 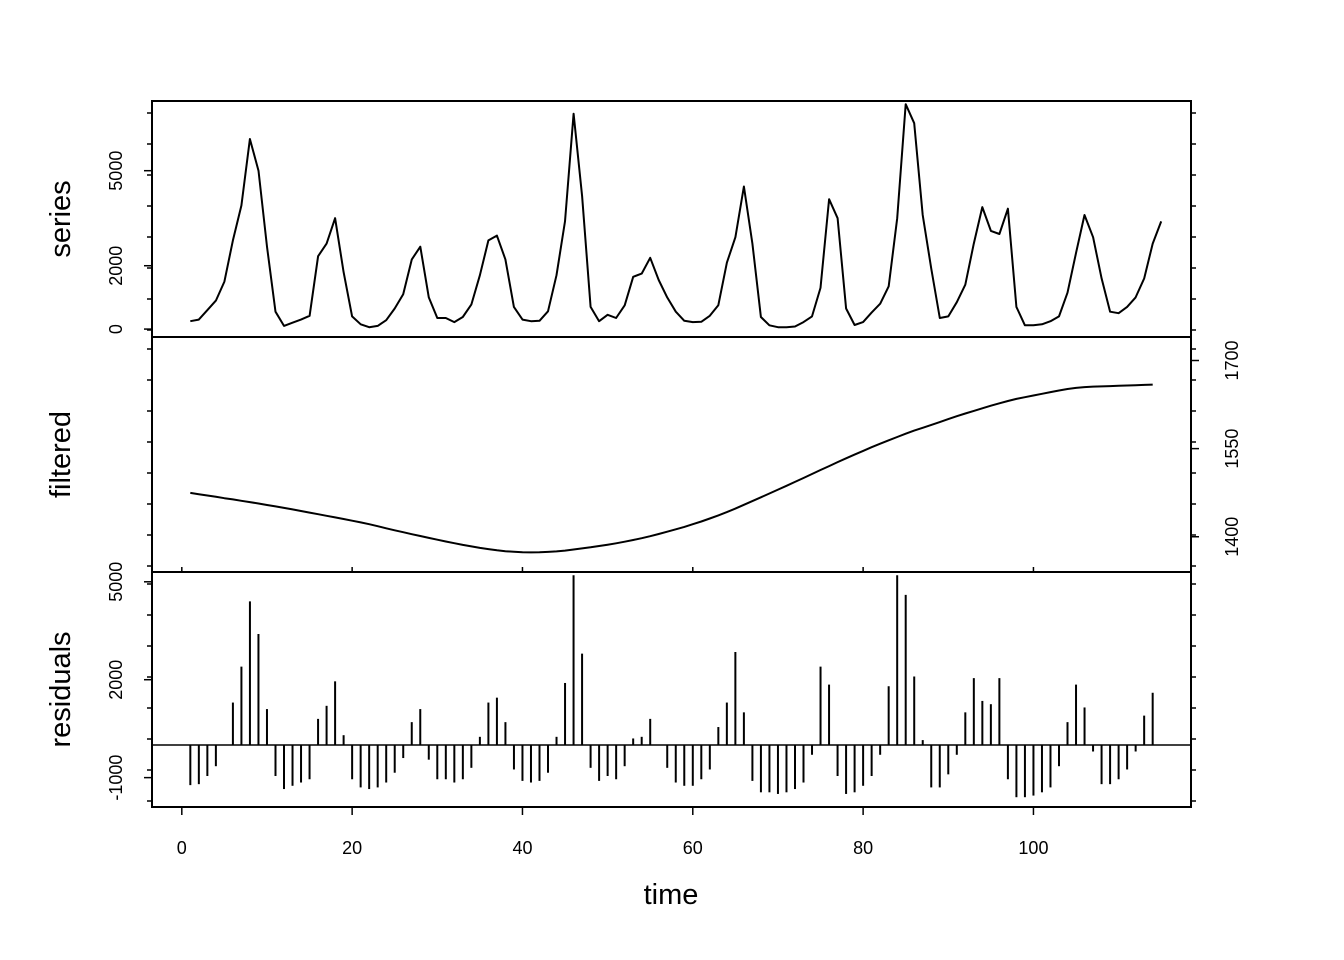 What do you see at coordinates (182, 848) in the screenshot?
I see `x-tick-label: 0` at bounding box center [182, 848].